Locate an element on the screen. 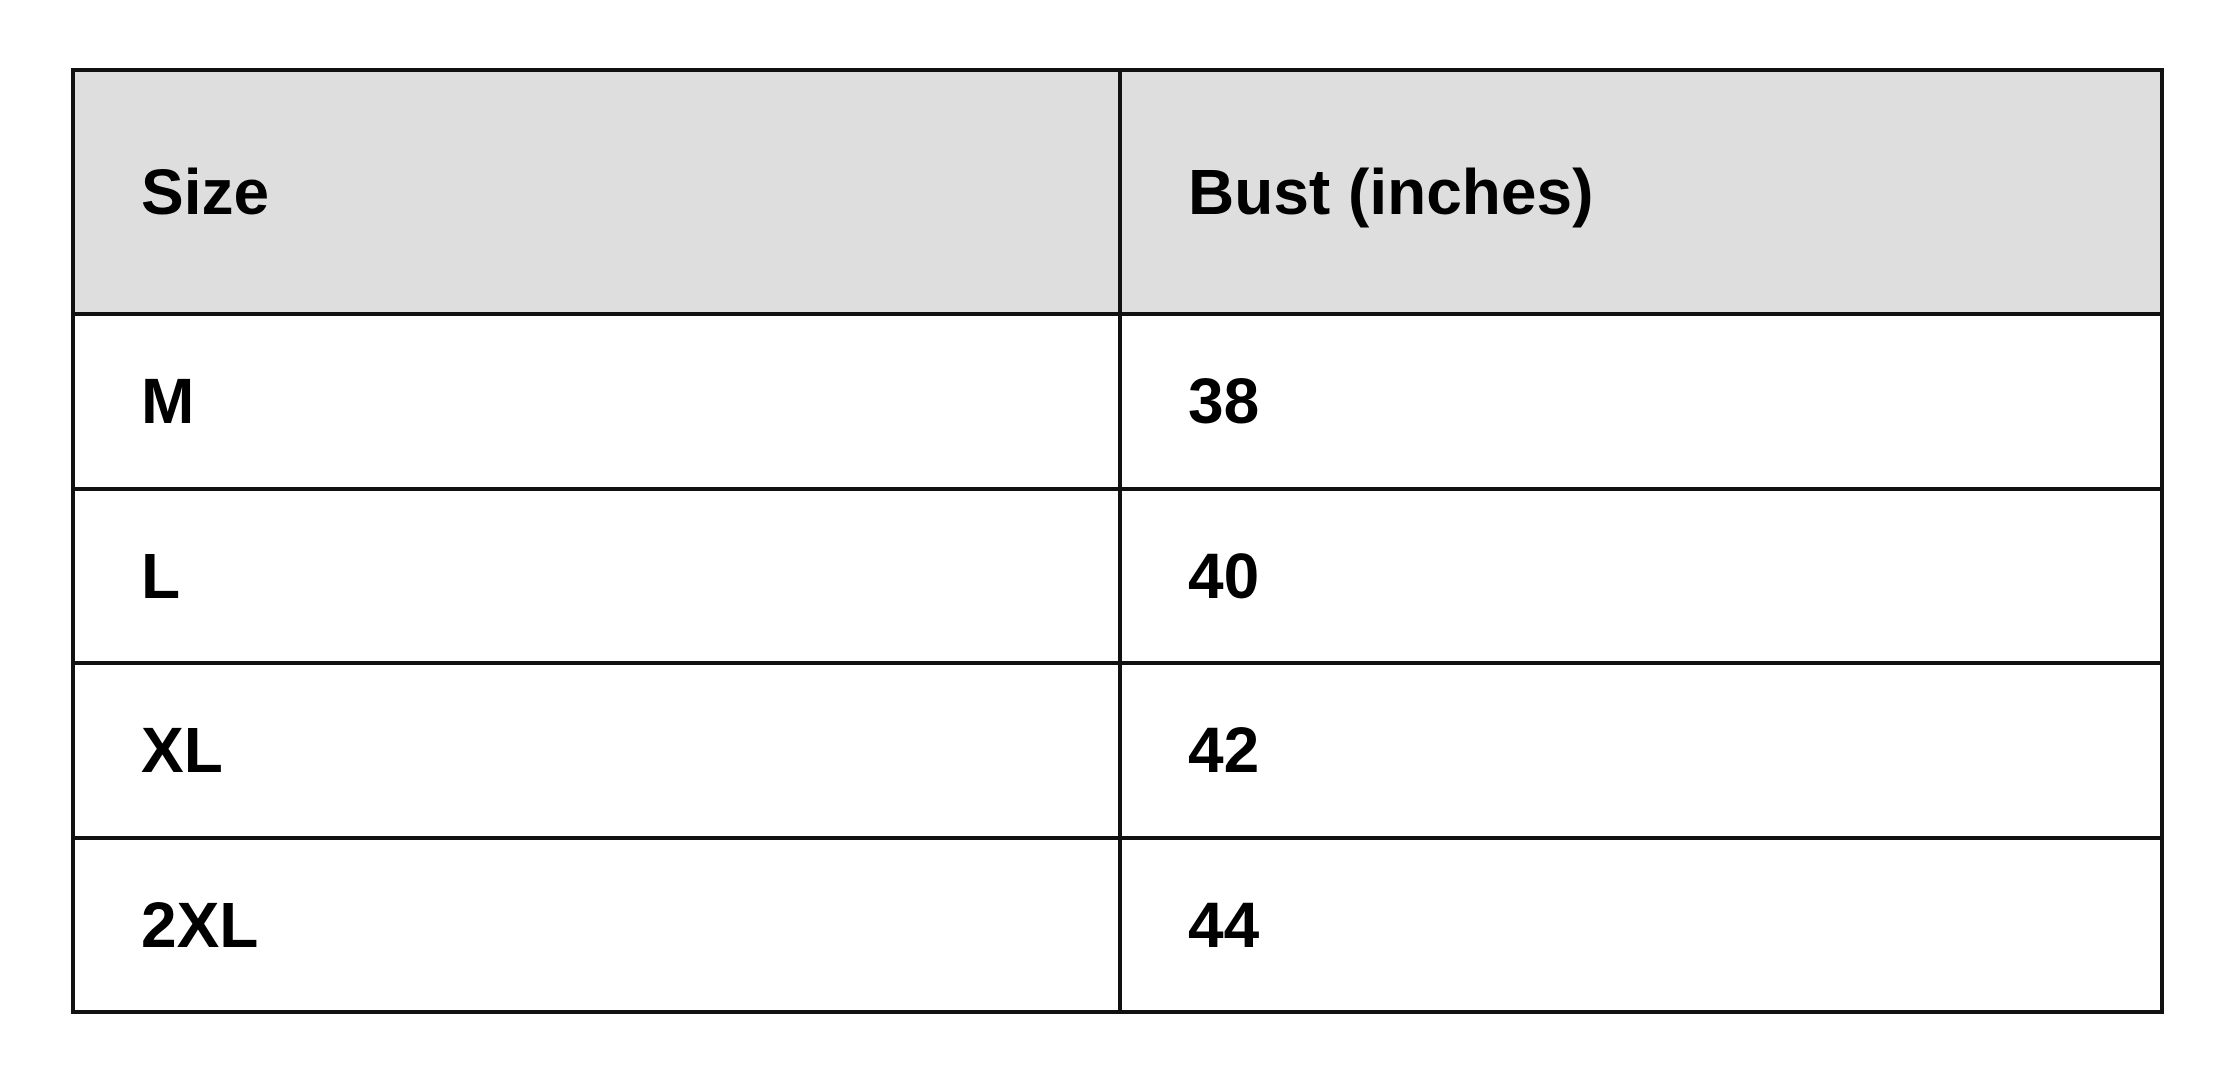  header-bust: Bust (inches) is located at coordinates (1641, 192).